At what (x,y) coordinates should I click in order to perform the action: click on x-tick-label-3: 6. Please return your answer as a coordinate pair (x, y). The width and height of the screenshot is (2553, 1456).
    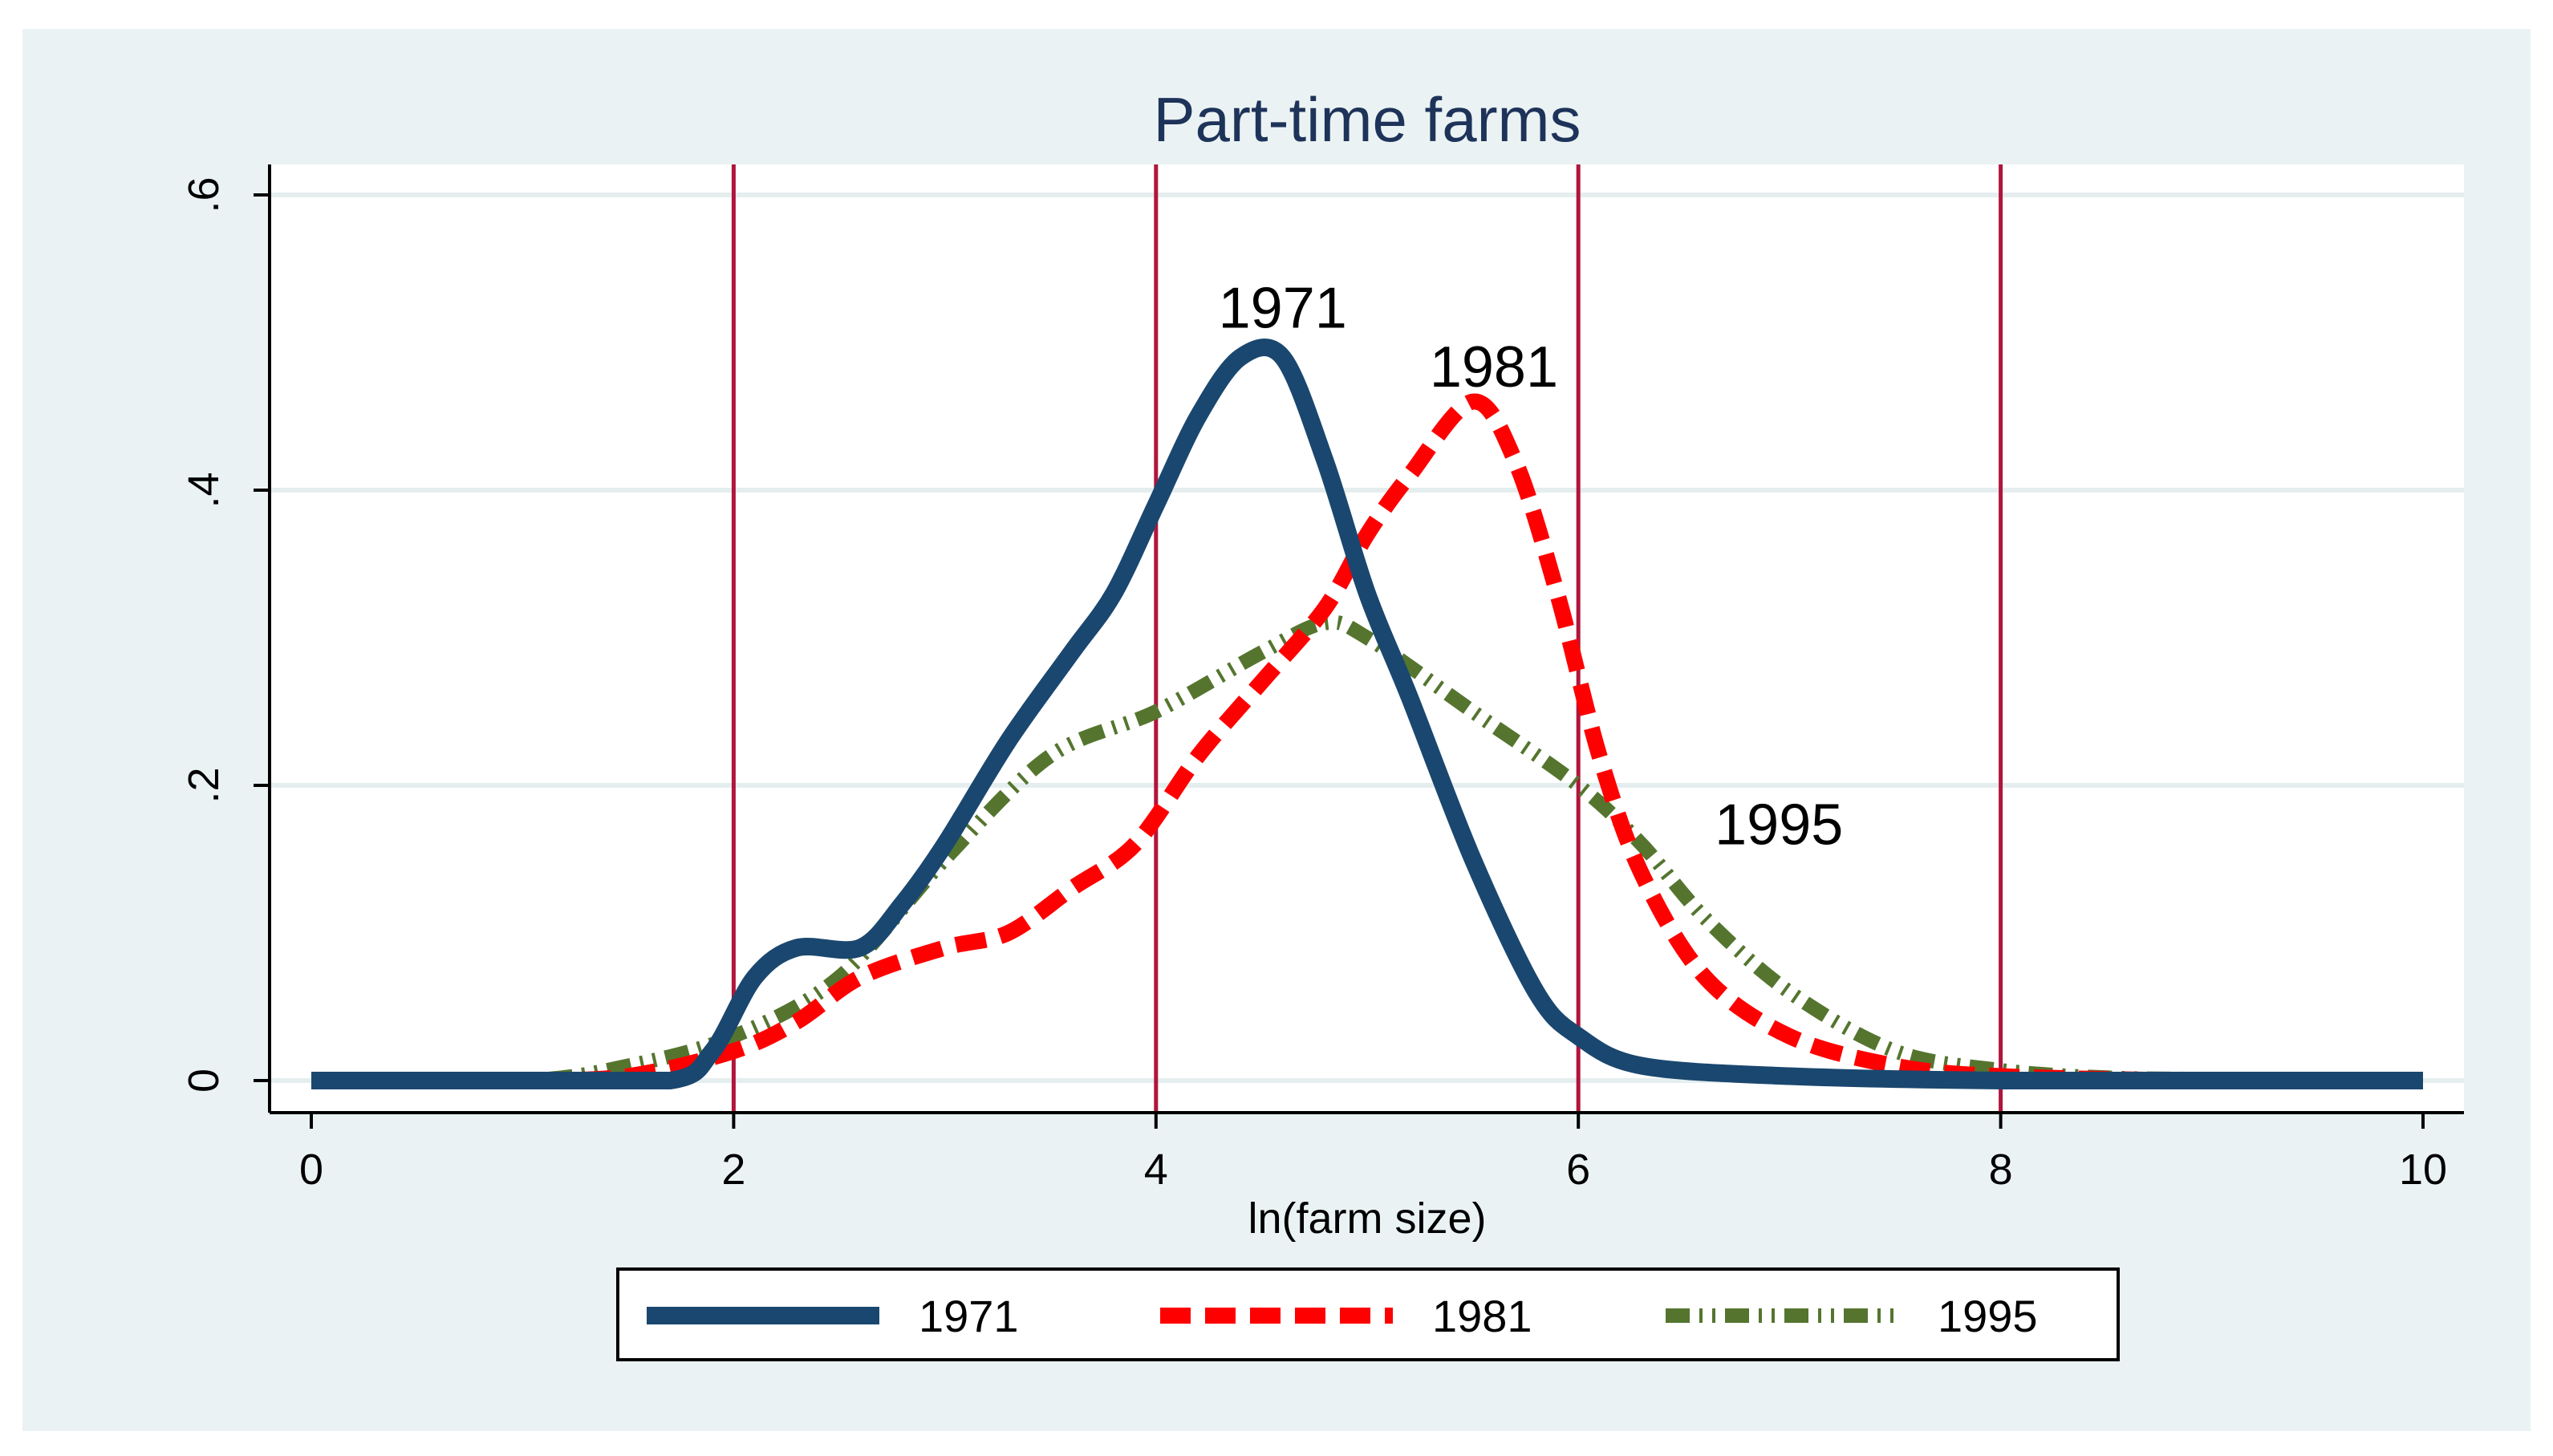
    Looking at the image, I should click on (1578, 1170).